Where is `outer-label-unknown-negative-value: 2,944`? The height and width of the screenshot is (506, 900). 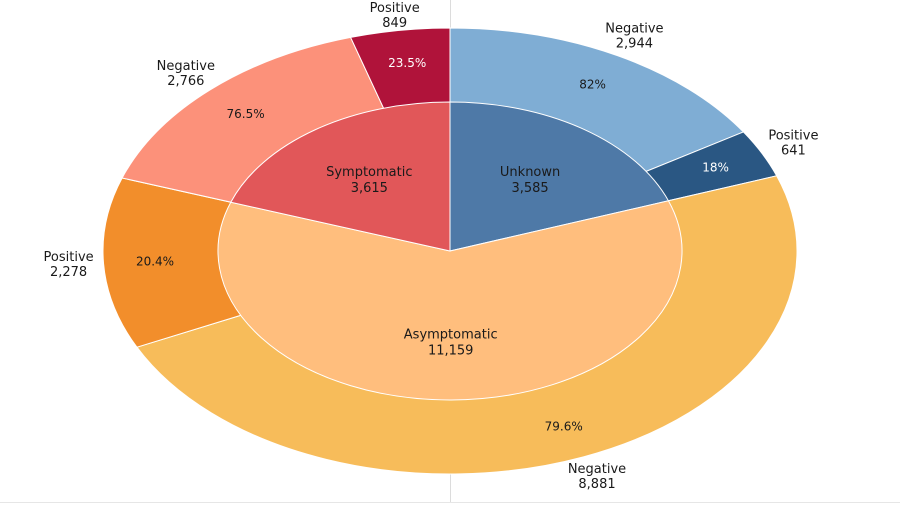
outer-label-unknown-negative-value: 2,944 is located at coordinates (634, 43).